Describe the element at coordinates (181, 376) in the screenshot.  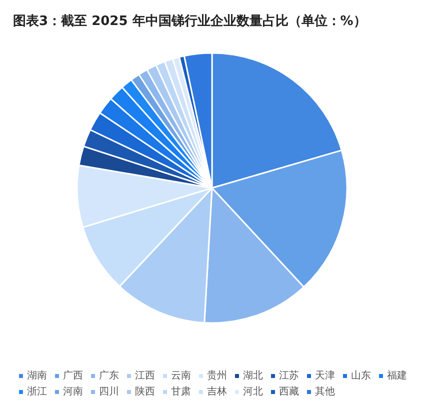
I see `legend-label: 云南` at that location.